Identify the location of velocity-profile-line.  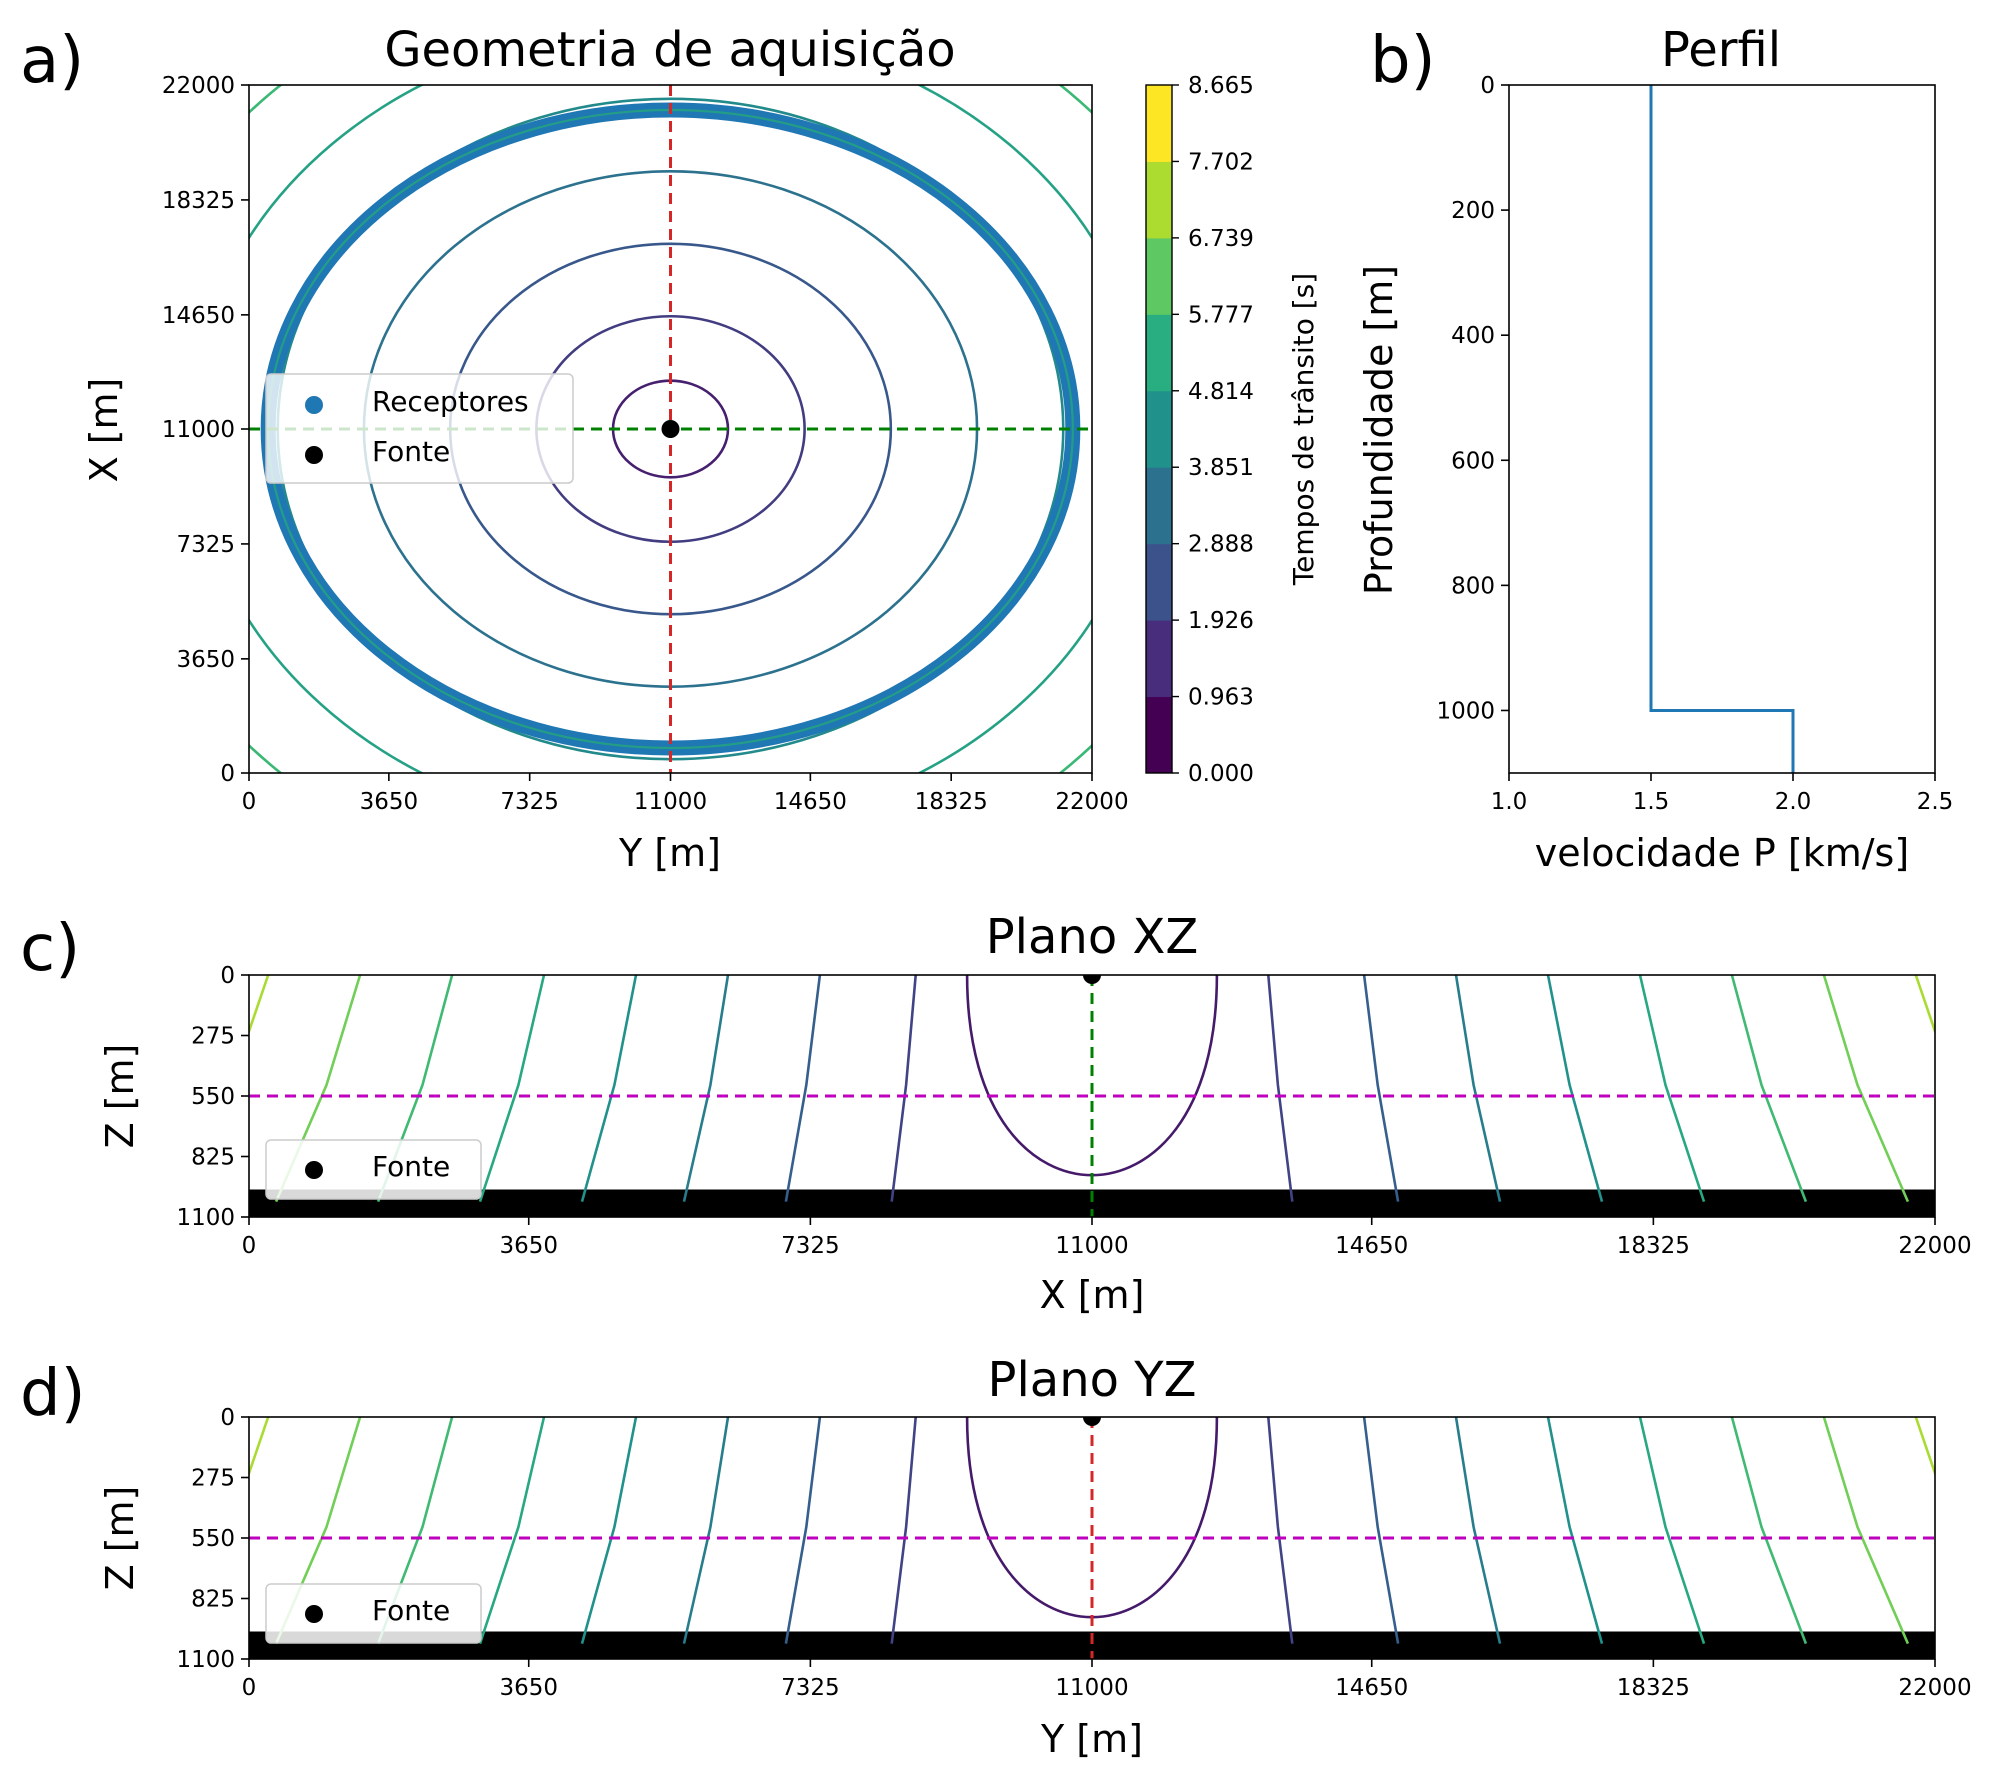
(1722, 429).